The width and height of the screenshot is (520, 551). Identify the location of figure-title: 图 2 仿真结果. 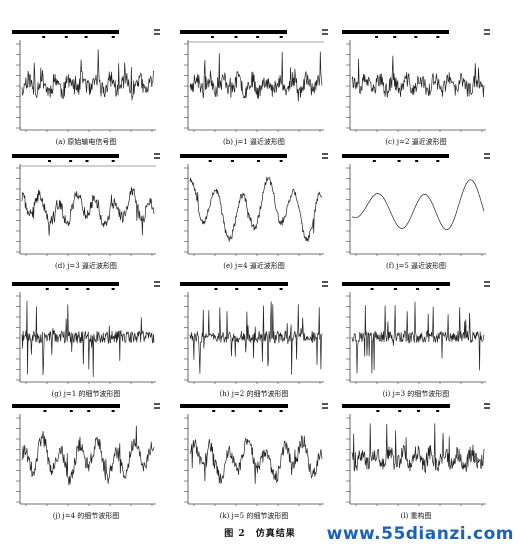
(260, 534).